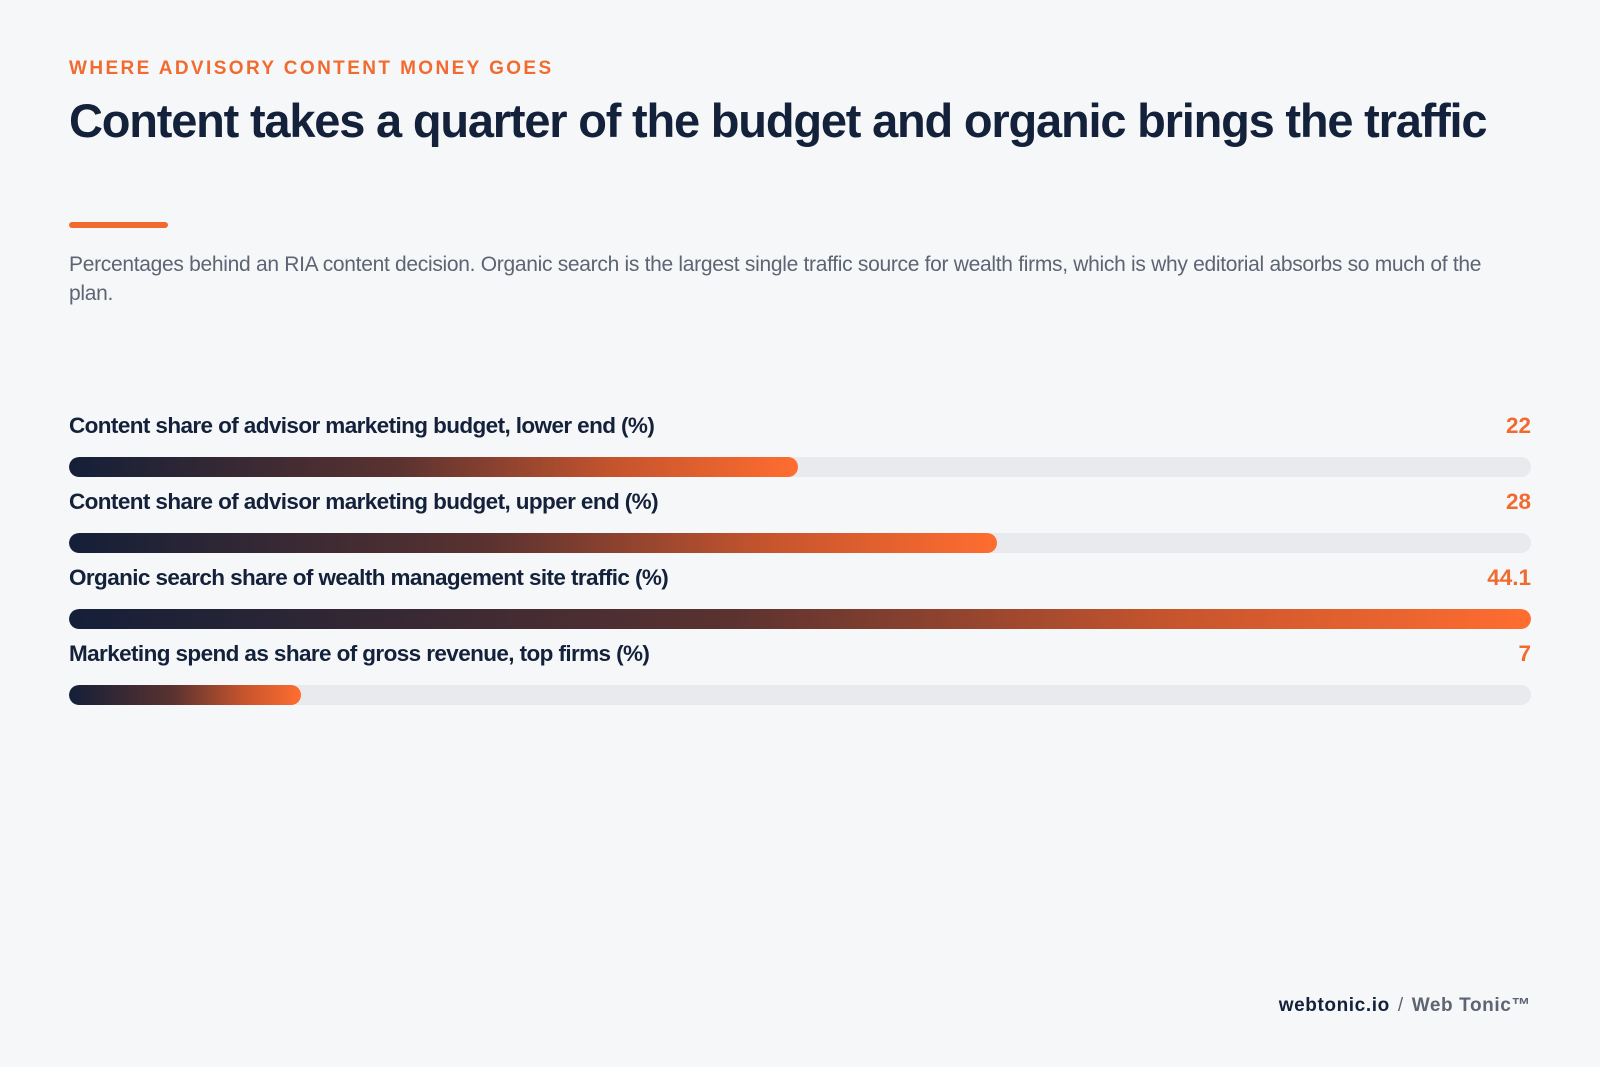  I want to click on footer-credit: webtonic.io / Web Tonic™, so click(1405, 1006).